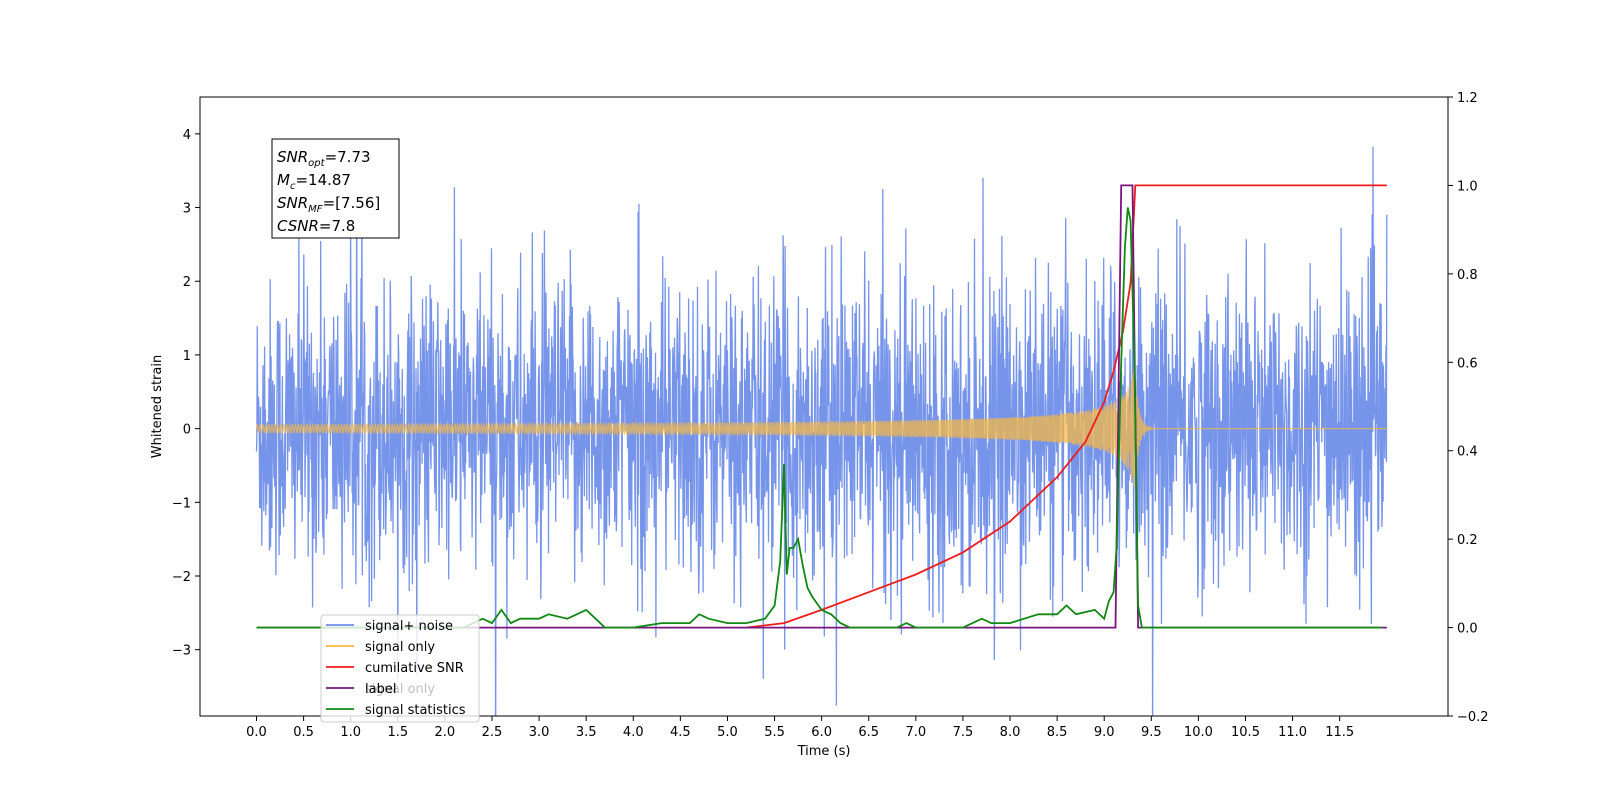 This screenshot has width=1600, height=800. Describe the element at coordinates (1467, 540) in the screenshot. I see `y2-tick-label: 0.2` at that location.